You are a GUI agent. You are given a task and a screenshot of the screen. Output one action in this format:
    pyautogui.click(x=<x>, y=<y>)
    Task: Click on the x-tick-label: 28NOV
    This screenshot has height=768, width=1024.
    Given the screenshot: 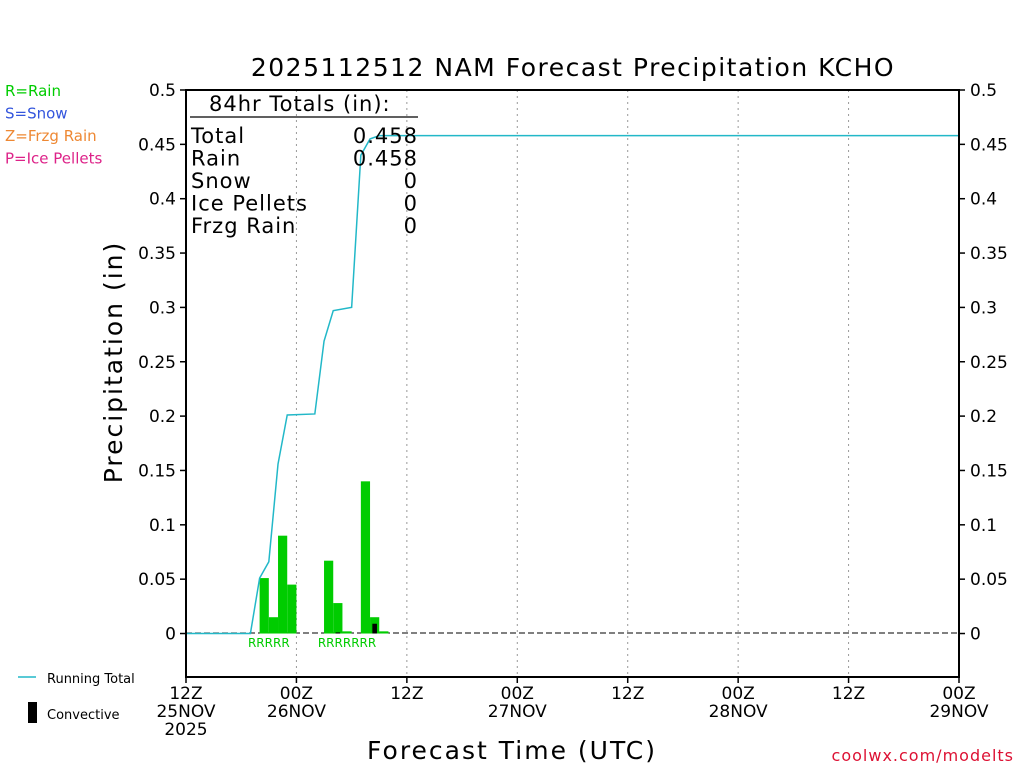 What is the action you would take?
    pyautogui.click(x=738, y=712)
    